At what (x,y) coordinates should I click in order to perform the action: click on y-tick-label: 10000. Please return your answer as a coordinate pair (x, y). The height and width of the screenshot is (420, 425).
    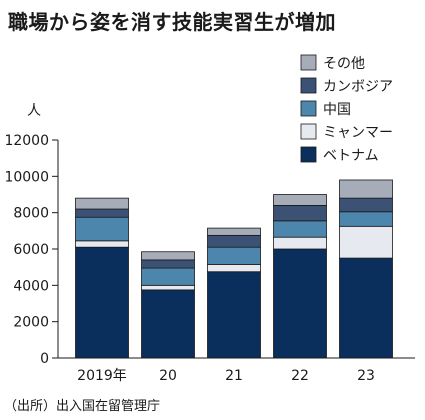
    Looking at the image, I should click on (26, 177).